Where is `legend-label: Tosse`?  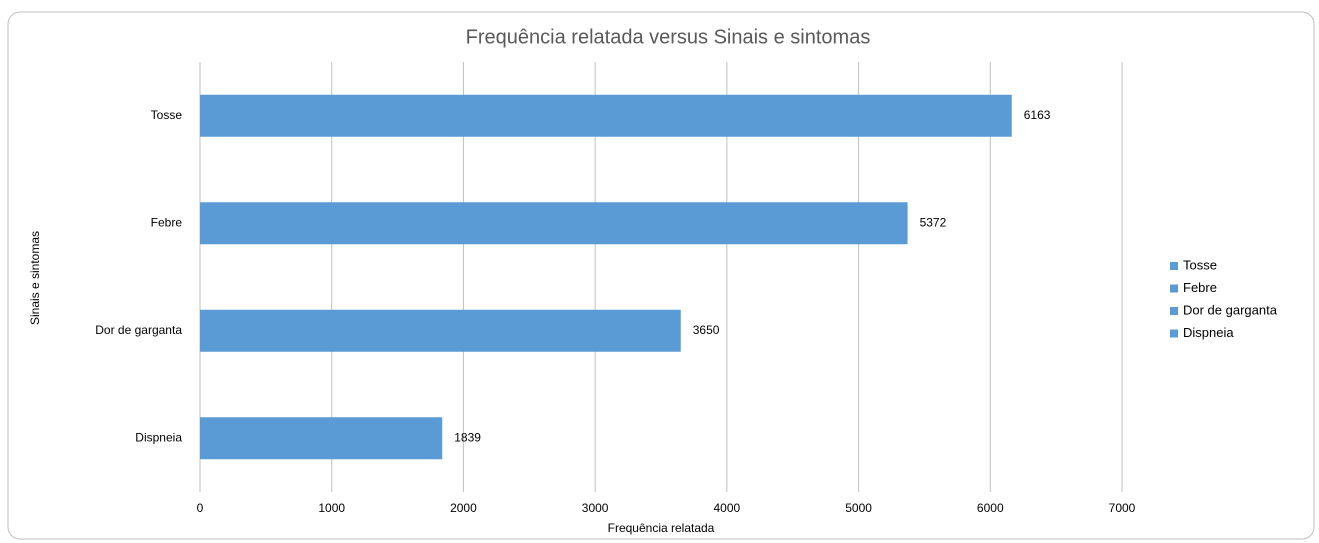 legend-label: Tosse is located at coordinates (1200, 264).